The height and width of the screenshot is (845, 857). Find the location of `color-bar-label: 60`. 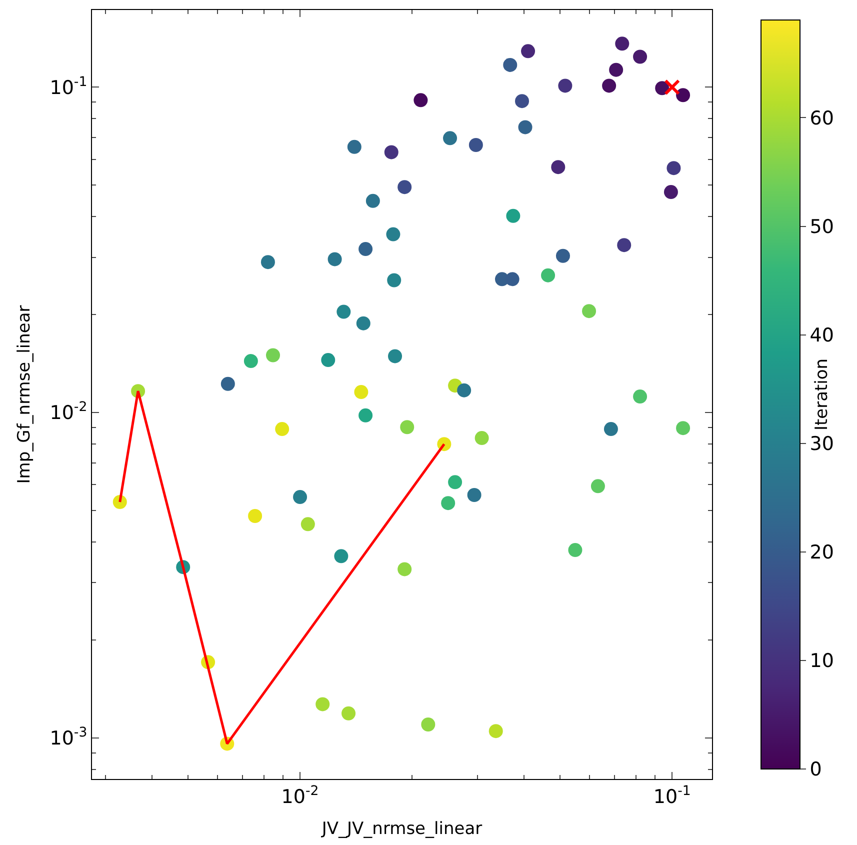

color-bar-label: 60 is located at coordinates (822, 118).